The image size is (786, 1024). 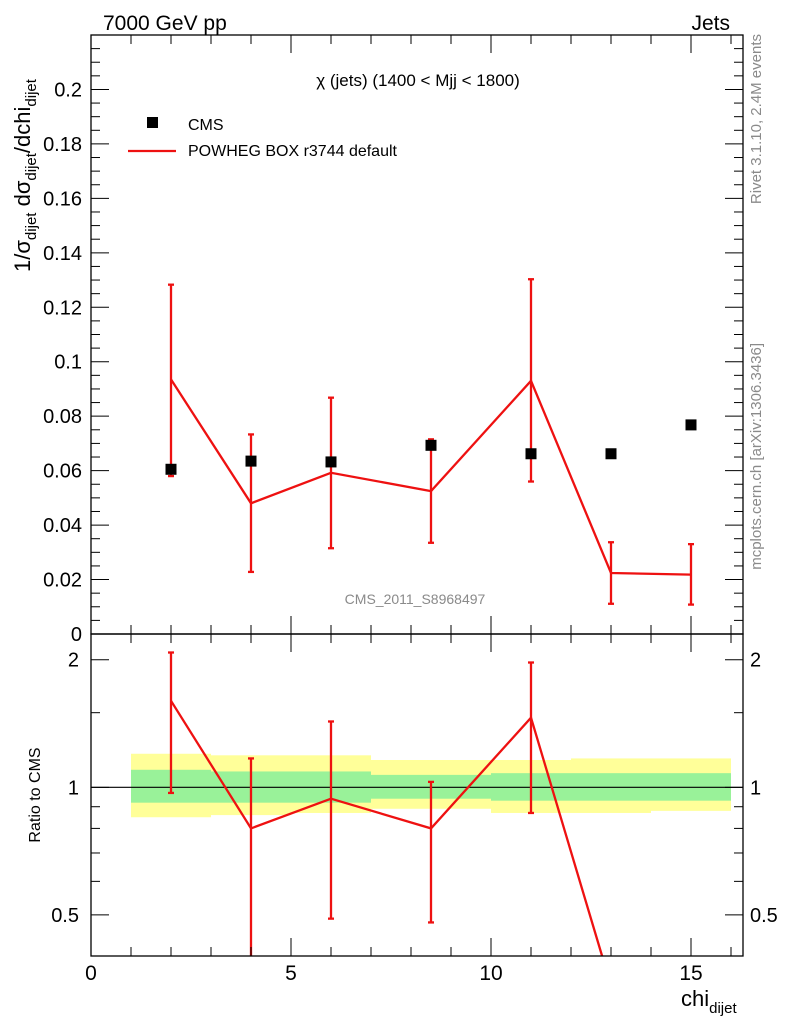 What do you see at coordinates (76, 635) in the screenshot?
I see `main-y-tick-label: 0` at bounding box center [76, 635].